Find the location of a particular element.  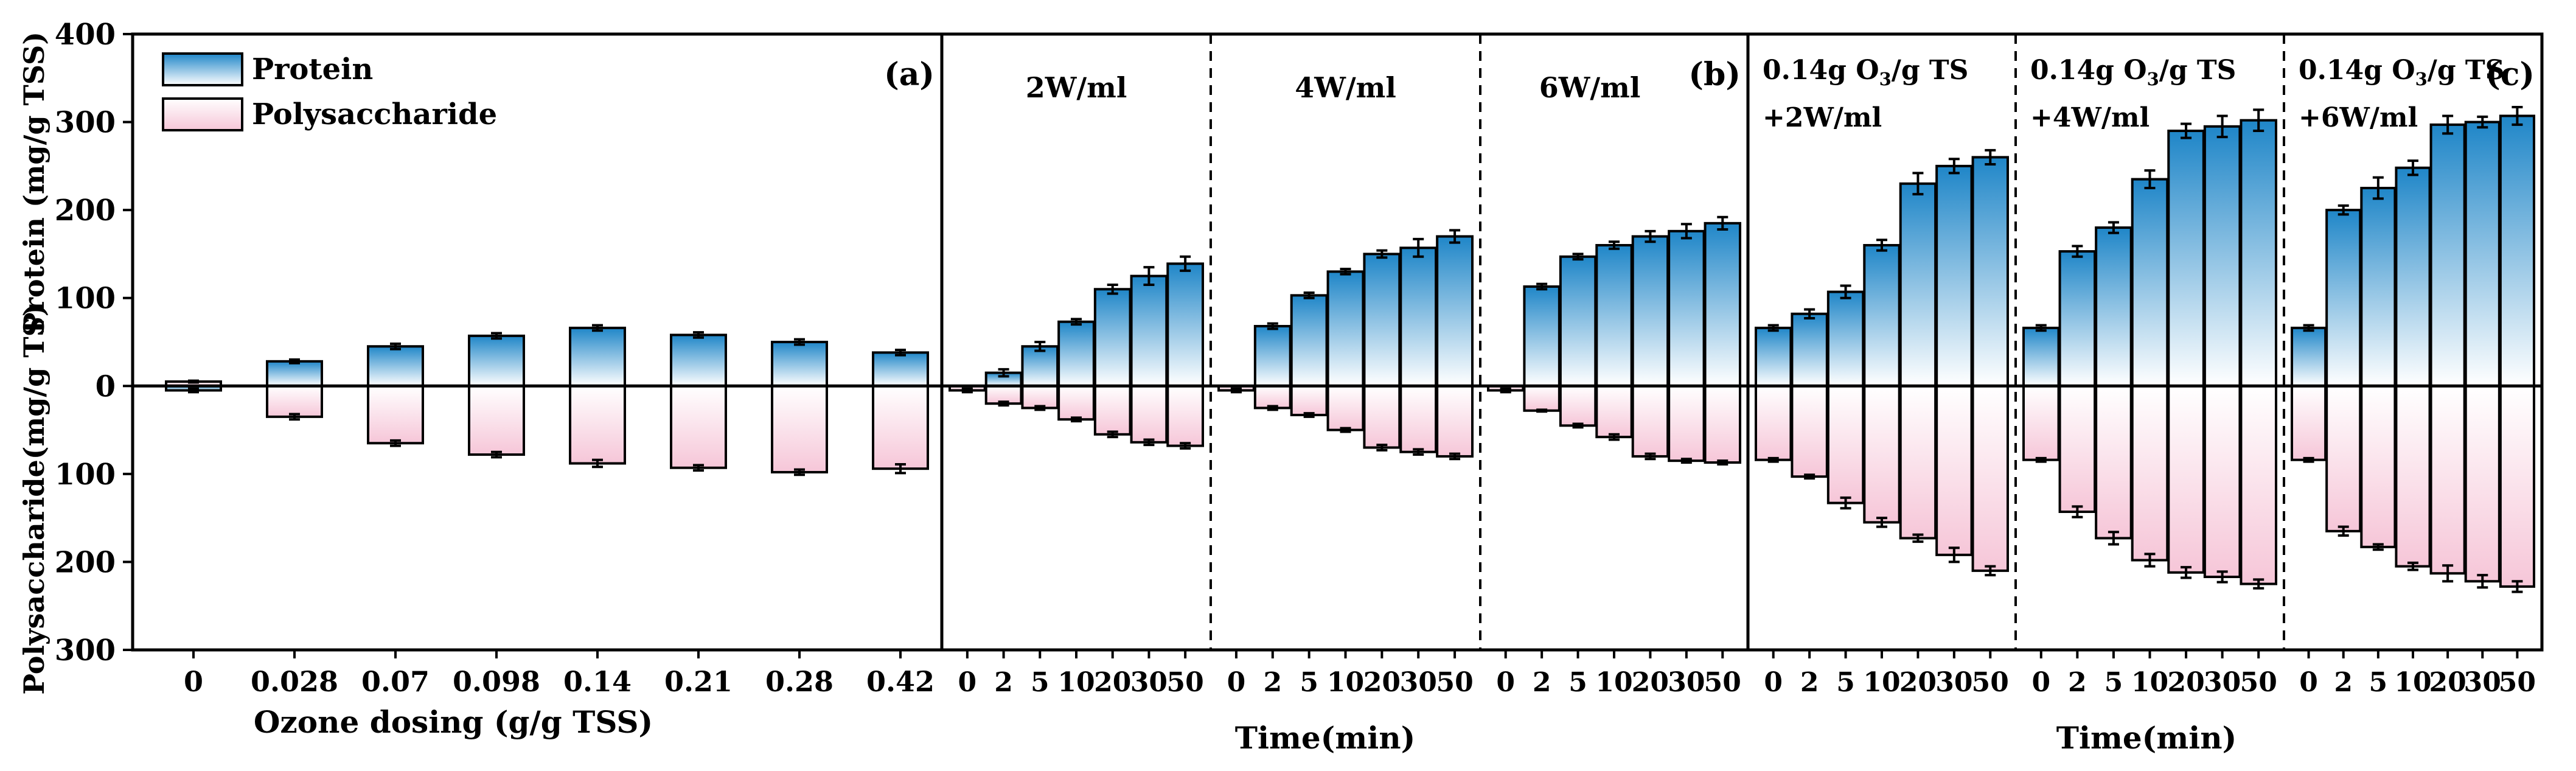

x-tick-label: 0.21 is located at coordinates (698, 681).